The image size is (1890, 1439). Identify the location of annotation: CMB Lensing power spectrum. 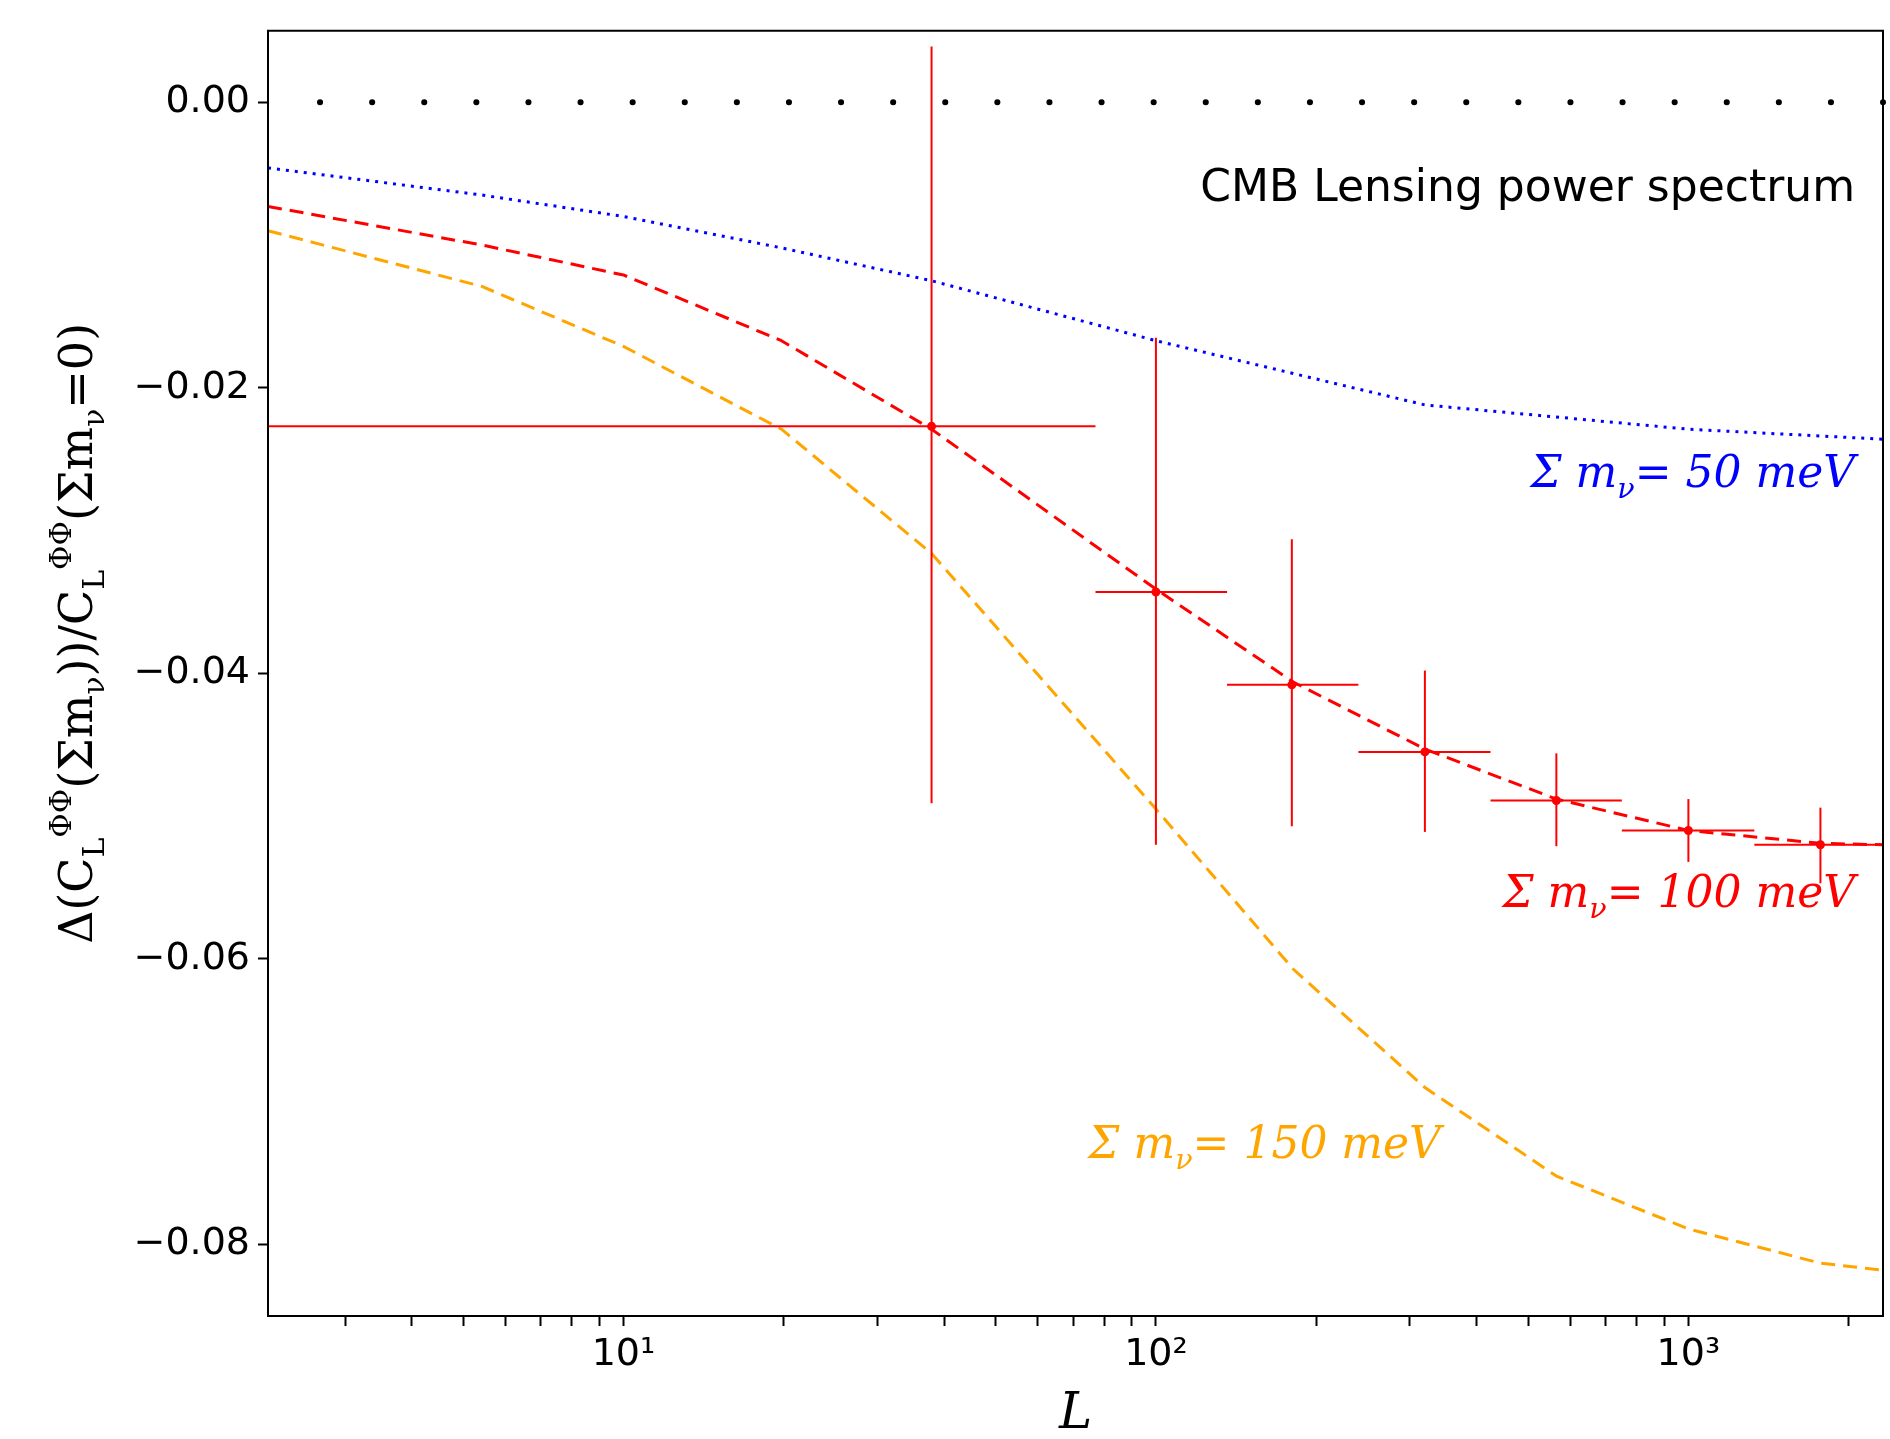
(1528, 185).